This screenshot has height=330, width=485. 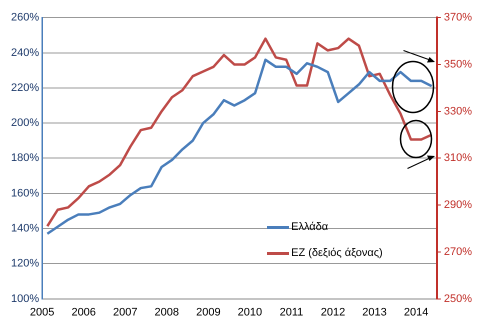 What do you see at coordinates (25, 123) in the screenshot?
I see `y-tick-label: 200%` at bounding box center [25, 123].